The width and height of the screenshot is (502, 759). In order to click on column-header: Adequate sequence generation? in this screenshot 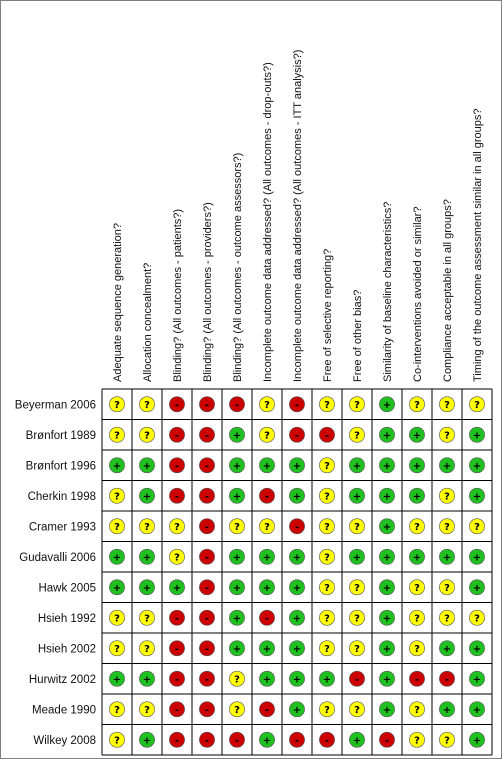, I will do `click(118, 302)`.